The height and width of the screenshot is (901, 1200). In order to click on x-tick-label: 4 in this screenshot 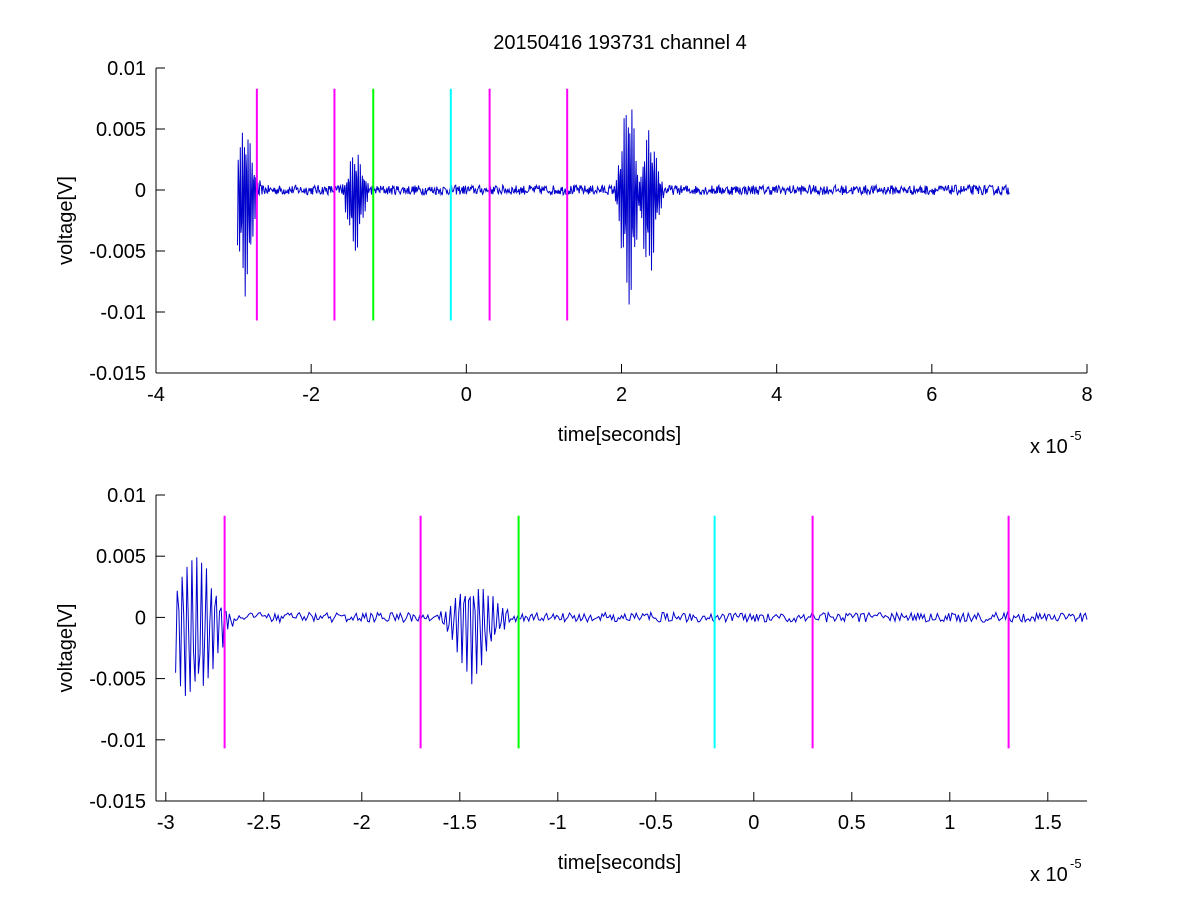, I will do `click(776, 395)`.